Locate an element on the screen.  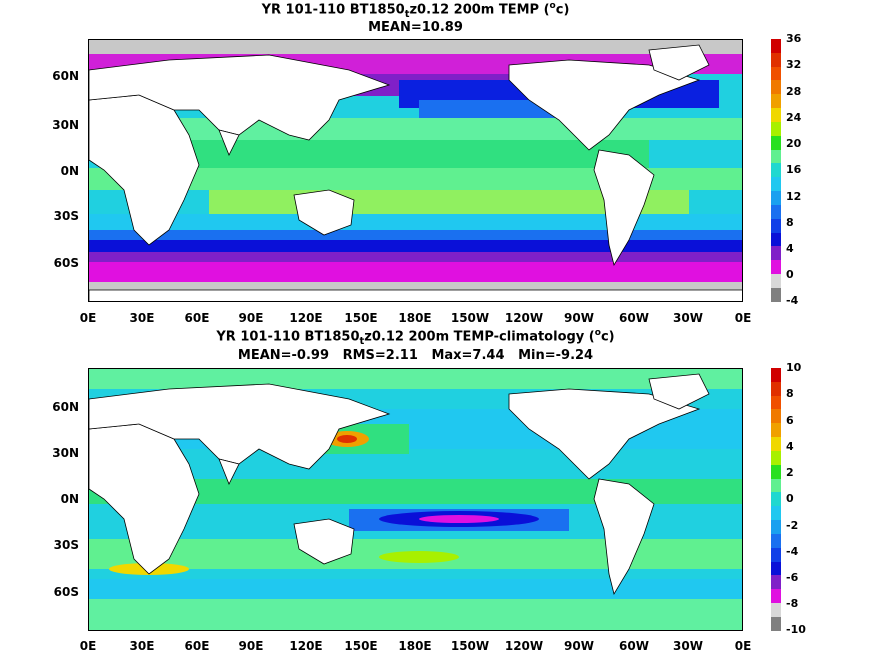
panel2-lon-label: 120E is located at coordinates (306, 646).